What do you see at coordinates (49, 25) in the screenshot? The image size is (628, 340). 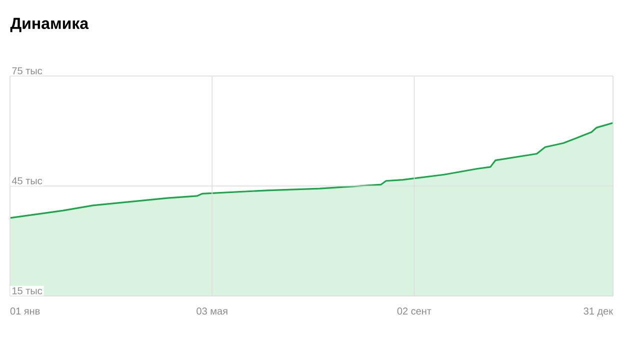 I see `chart-title: Динамика` at bounding box center [49, 25].